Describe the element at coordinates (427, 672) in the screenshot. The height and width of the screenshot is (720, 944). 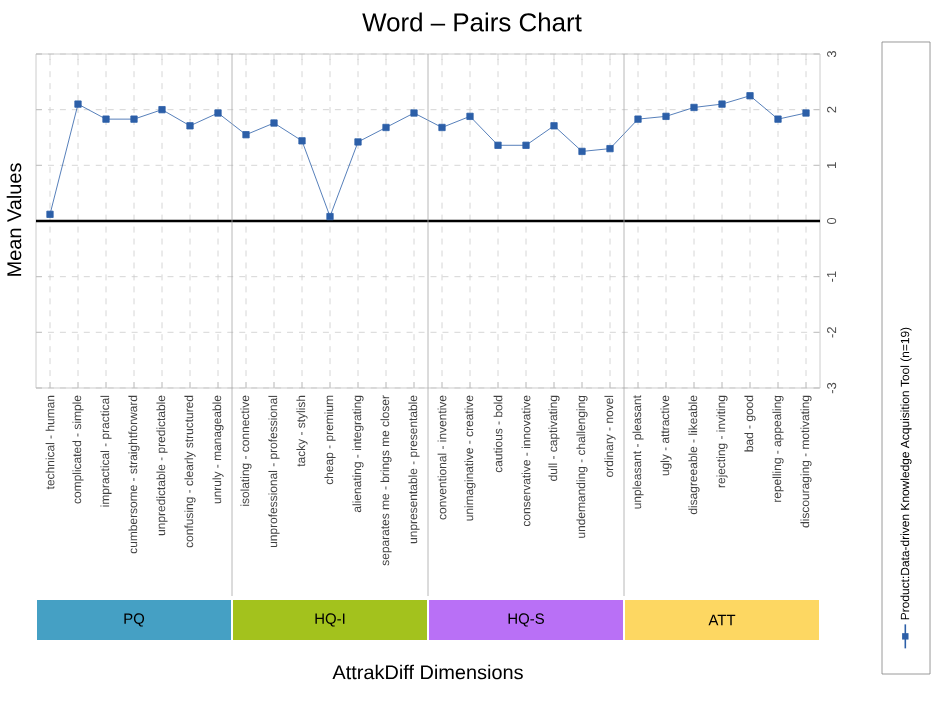
I see `x-axis-title: AttrakDiff Dimensions` at that location.